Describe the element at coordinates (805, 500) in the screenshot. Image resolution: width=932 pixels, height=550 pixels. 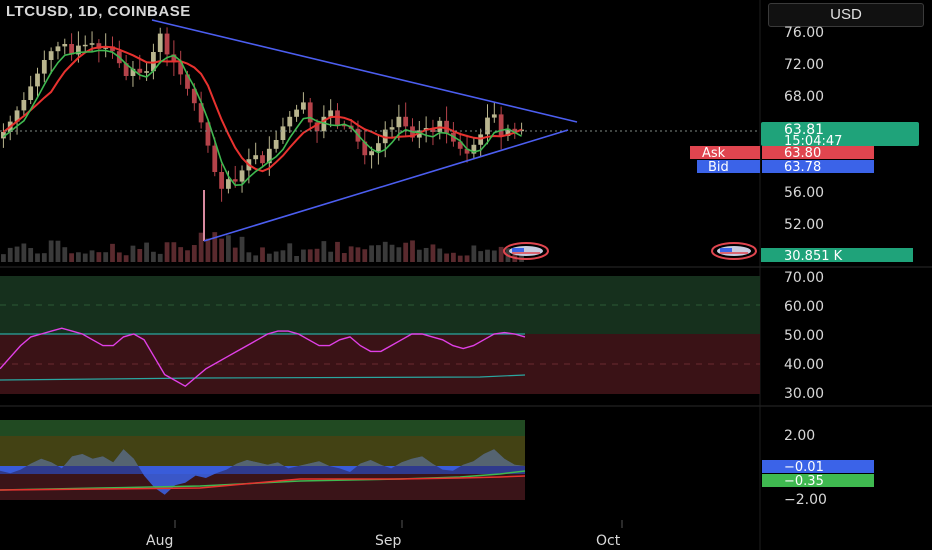
I see `osc-tick-neg2: −2.00` at that location.